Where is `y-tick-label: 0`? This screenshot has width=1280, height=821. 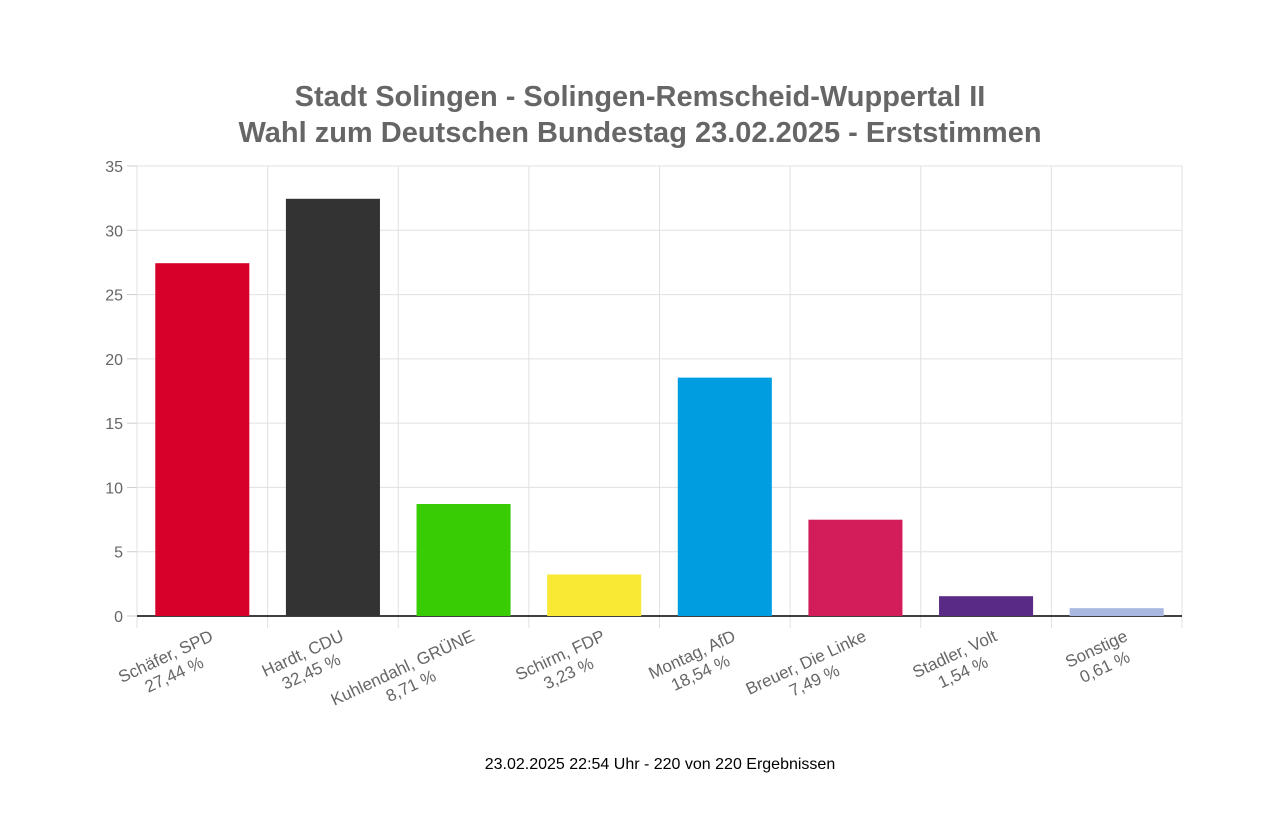 y-tick-label: 0 is located at coordinates (118, 617).